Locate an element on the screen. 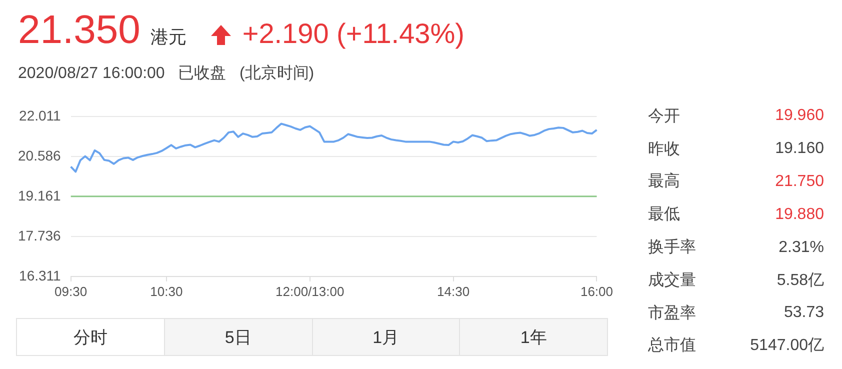 The height and width of the screenshot is (369, 842). text: 分时 is located at coordinates (90, 337).